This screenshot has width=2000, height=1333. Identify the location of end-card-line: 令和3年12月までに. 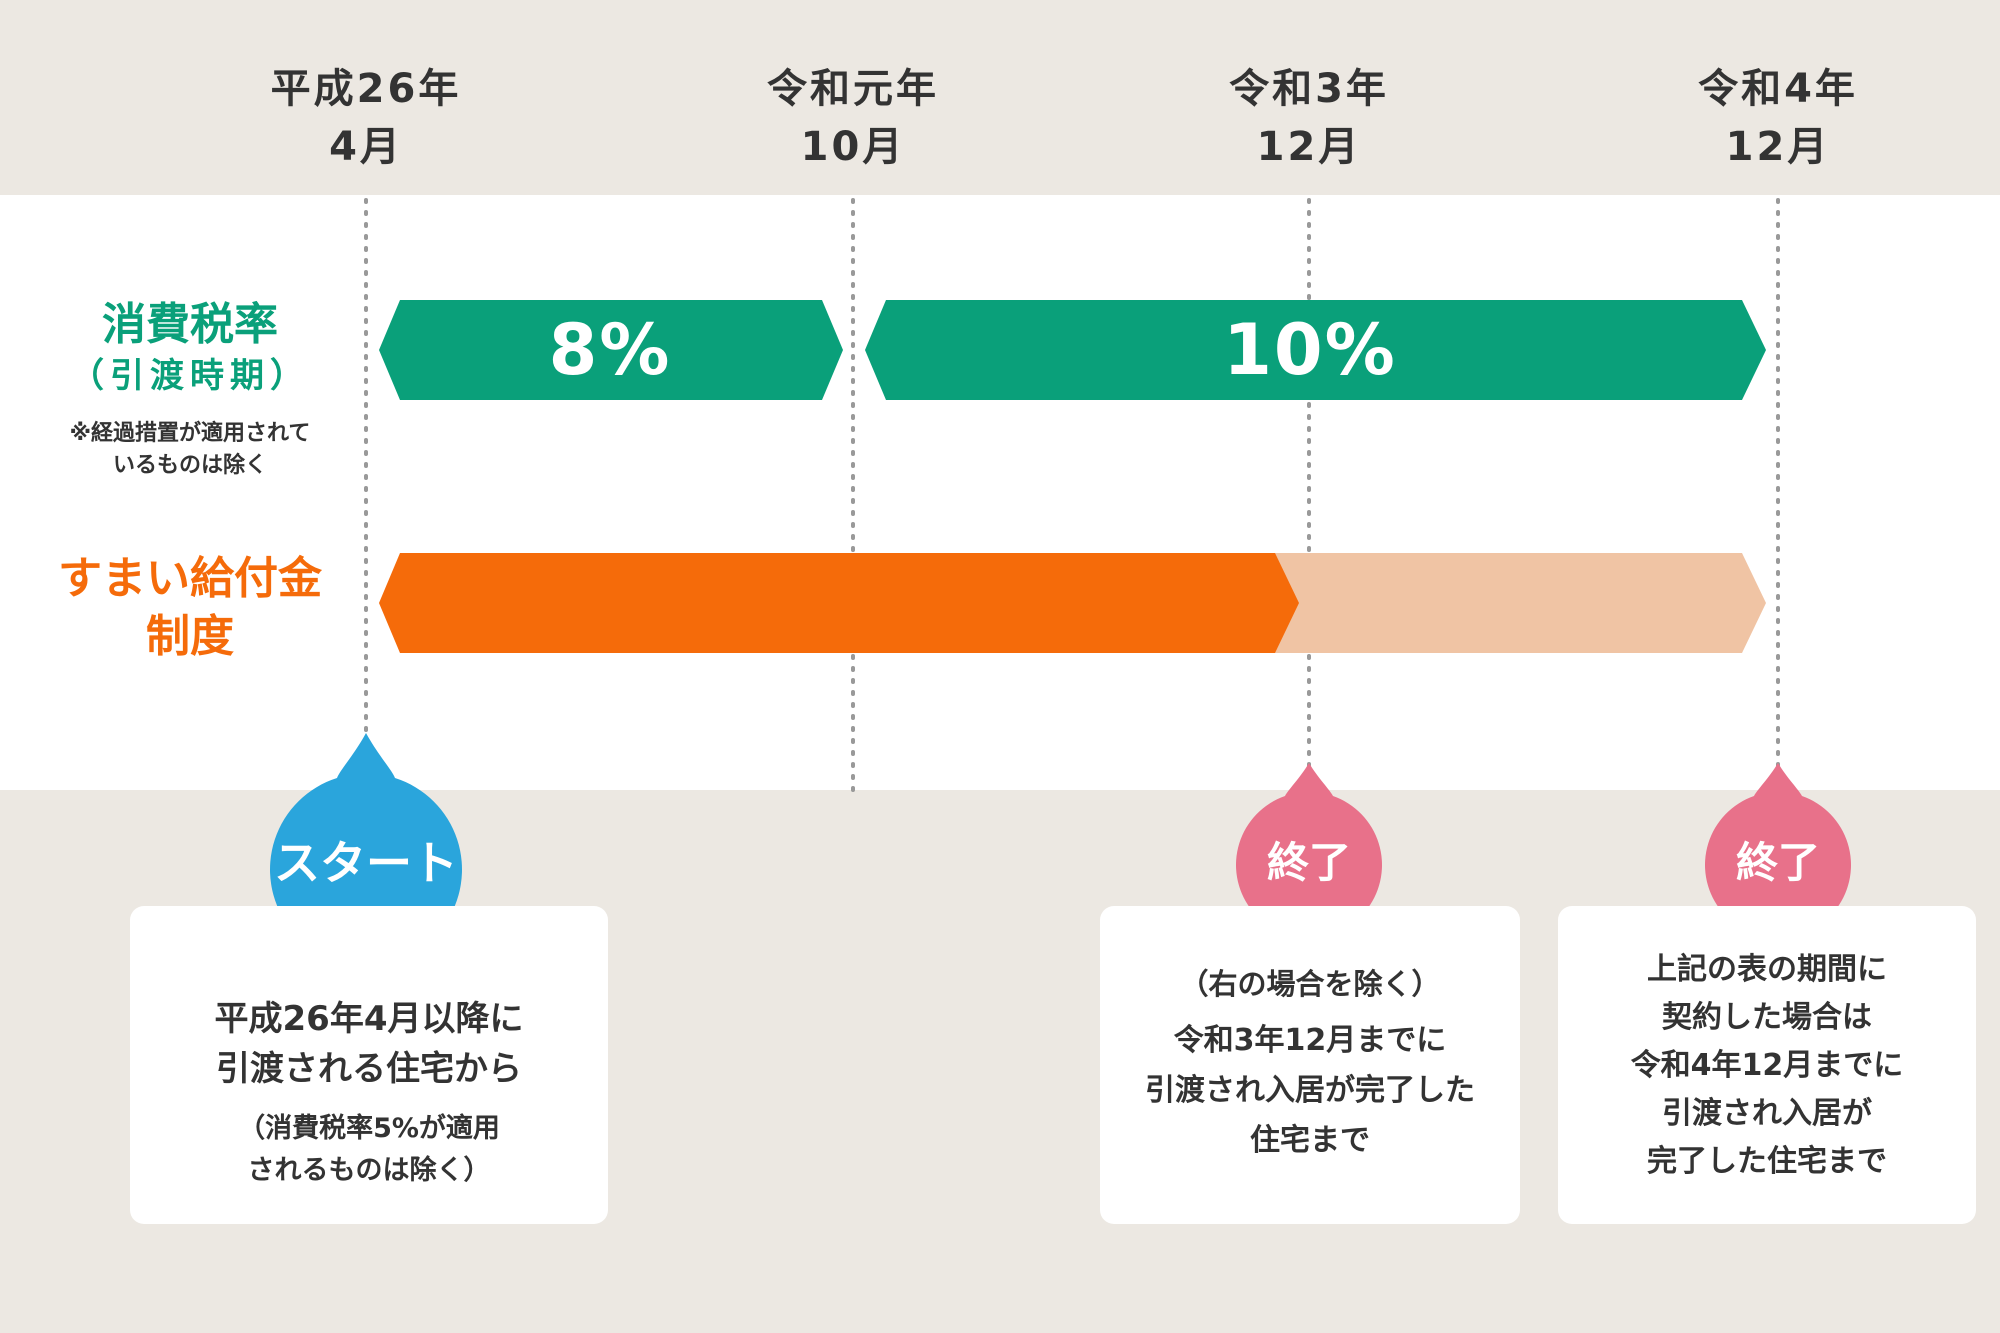
(1310, 1040).